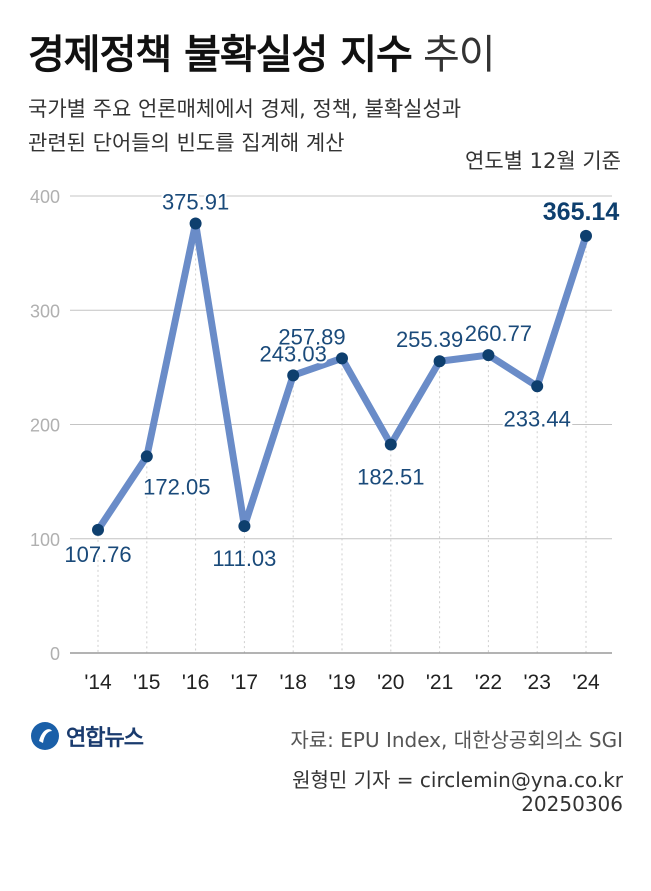 The image size is (651, 891). Describe the element at coordinates (457, 780) in the screenshot. I see `reporter-credit: 원형민 기자 = circlemin@yna.co.kr` at that location.